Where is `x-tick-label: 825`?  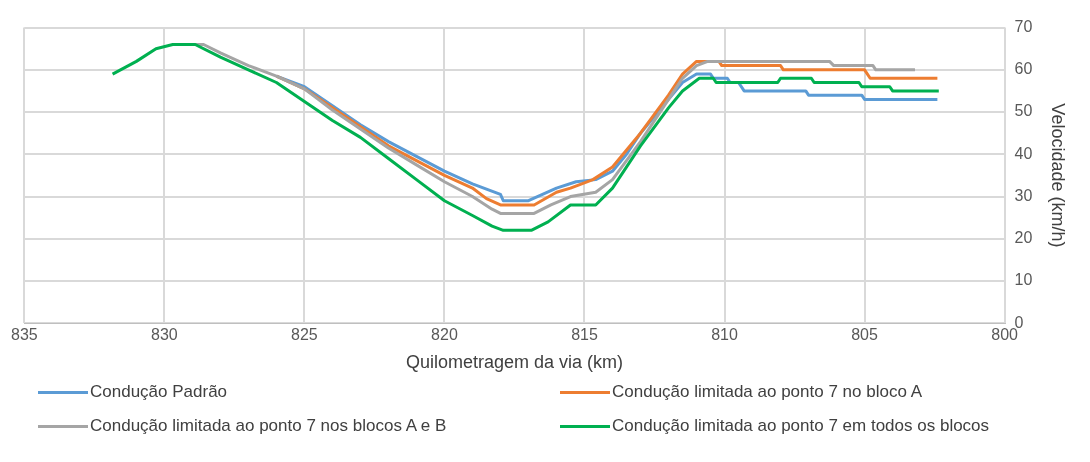 x-tick-label: 825 is located at coordinates (304, 335).